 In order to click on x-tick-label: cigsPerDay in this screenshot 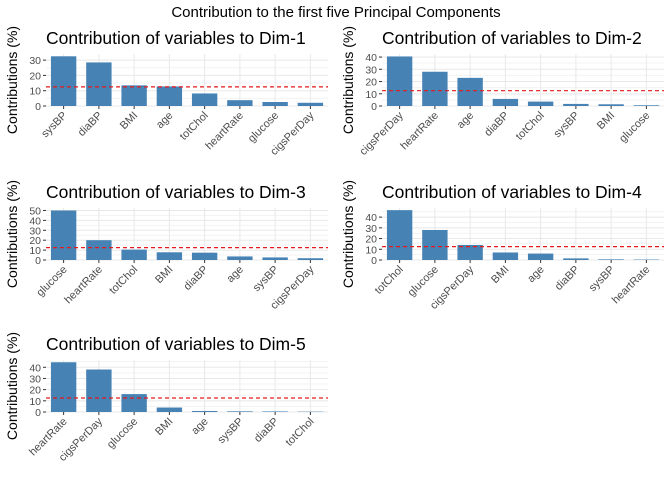, I will do `click(381, 133)`.